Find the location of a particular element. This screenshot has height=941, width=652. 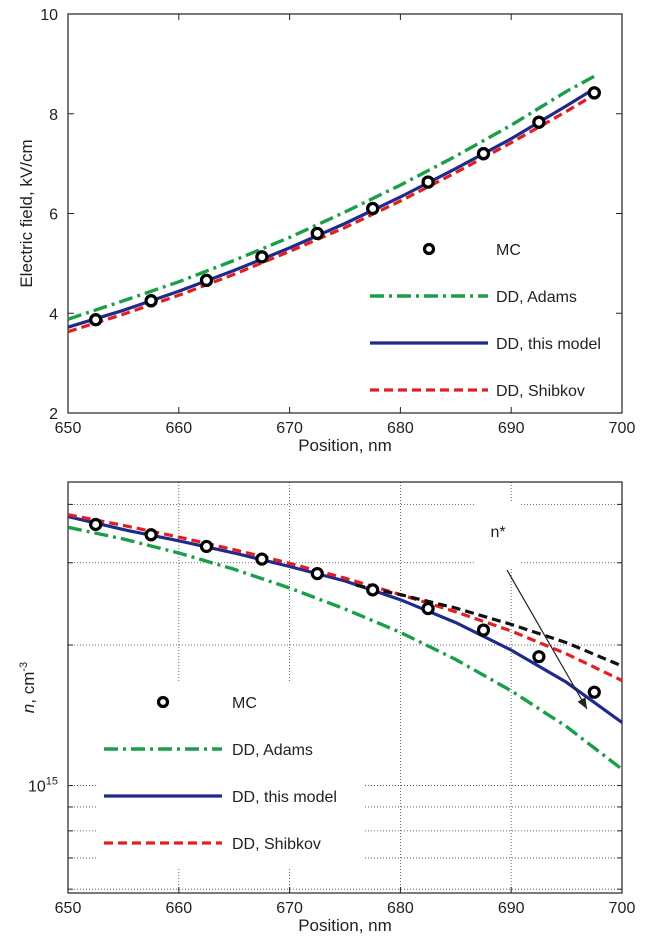

y-tick-label: 4 is located at coordinates (53, 314).